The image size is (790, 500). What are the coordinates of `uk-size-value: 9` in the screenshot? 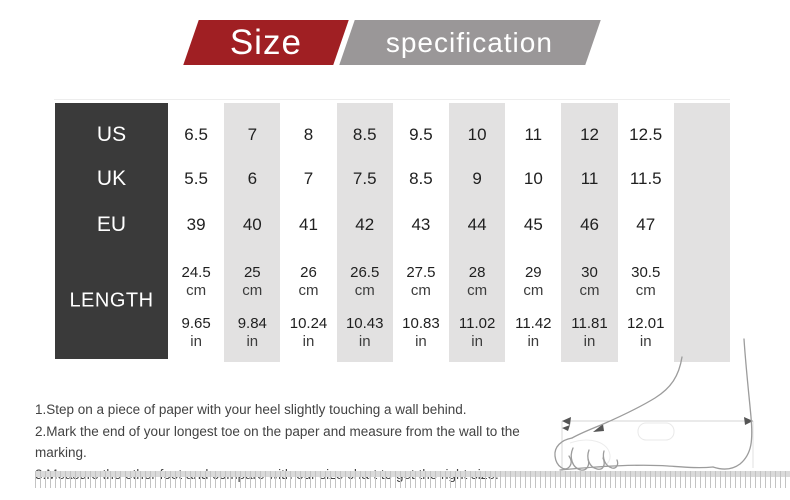 It's located at (477, 178).